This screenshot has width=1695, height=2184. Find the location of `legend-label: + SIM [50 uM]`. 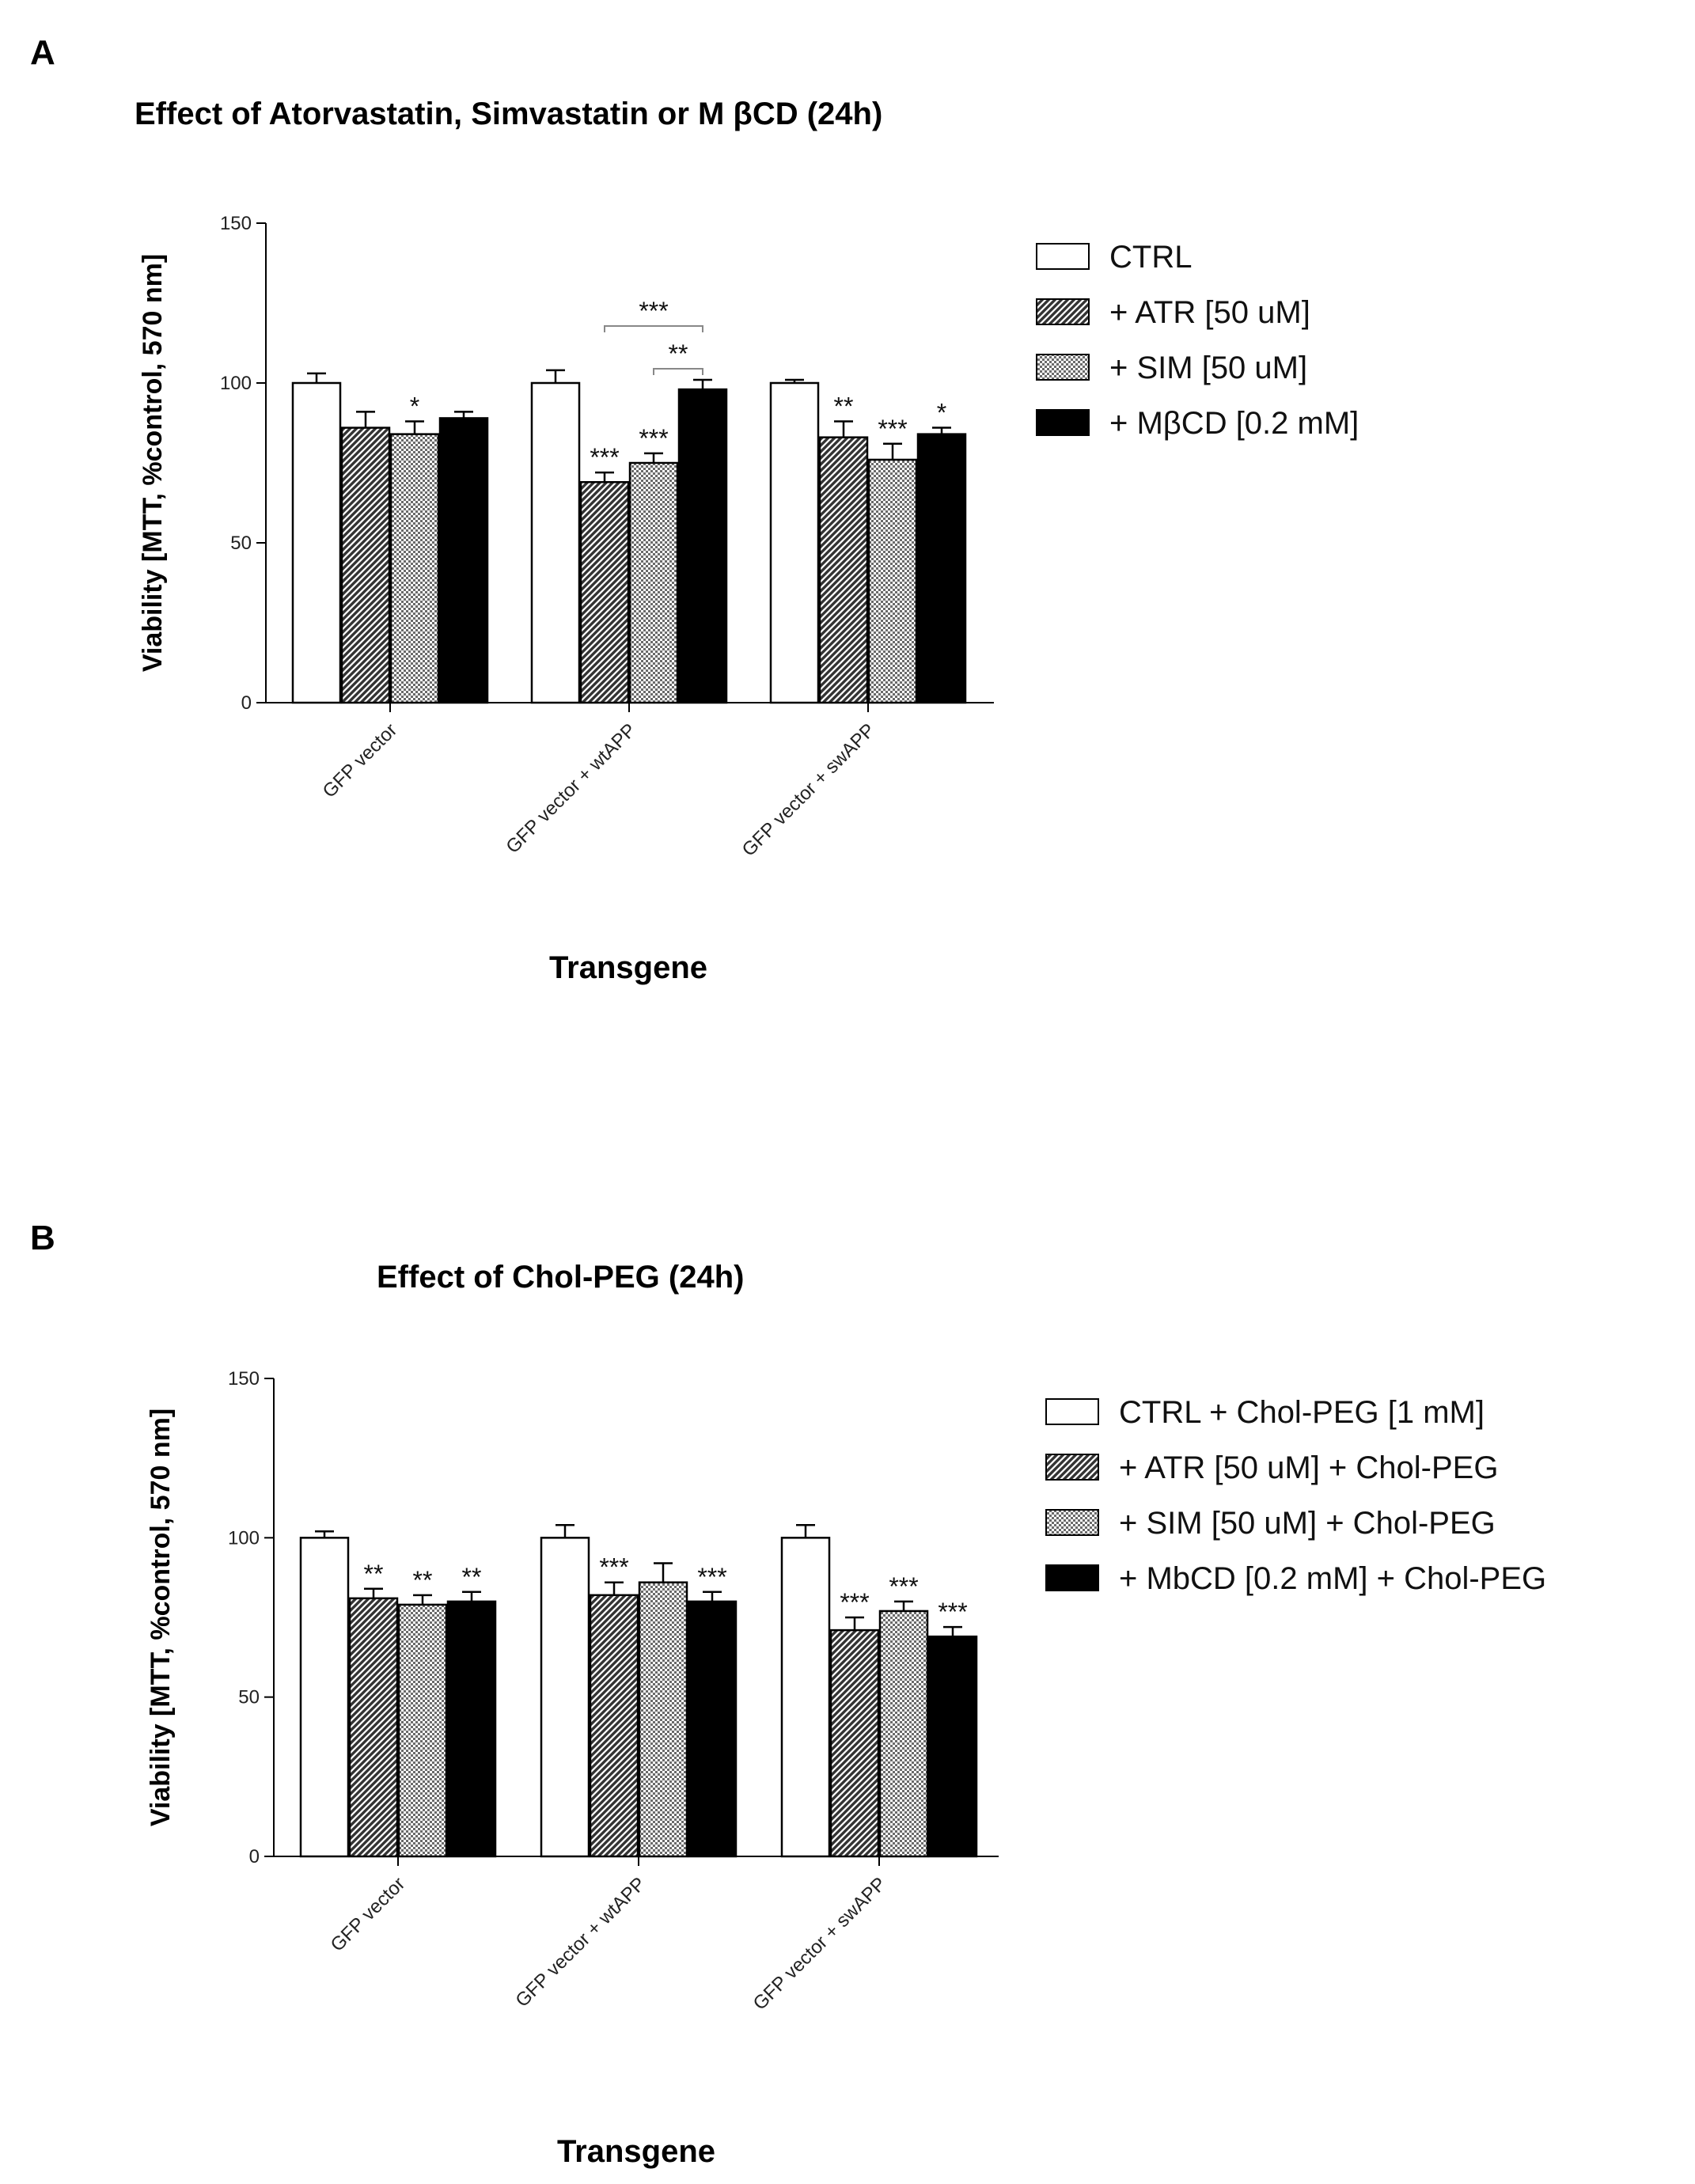

legend-label: + SIM [50 uM] is located at coordinates (1208, 368).